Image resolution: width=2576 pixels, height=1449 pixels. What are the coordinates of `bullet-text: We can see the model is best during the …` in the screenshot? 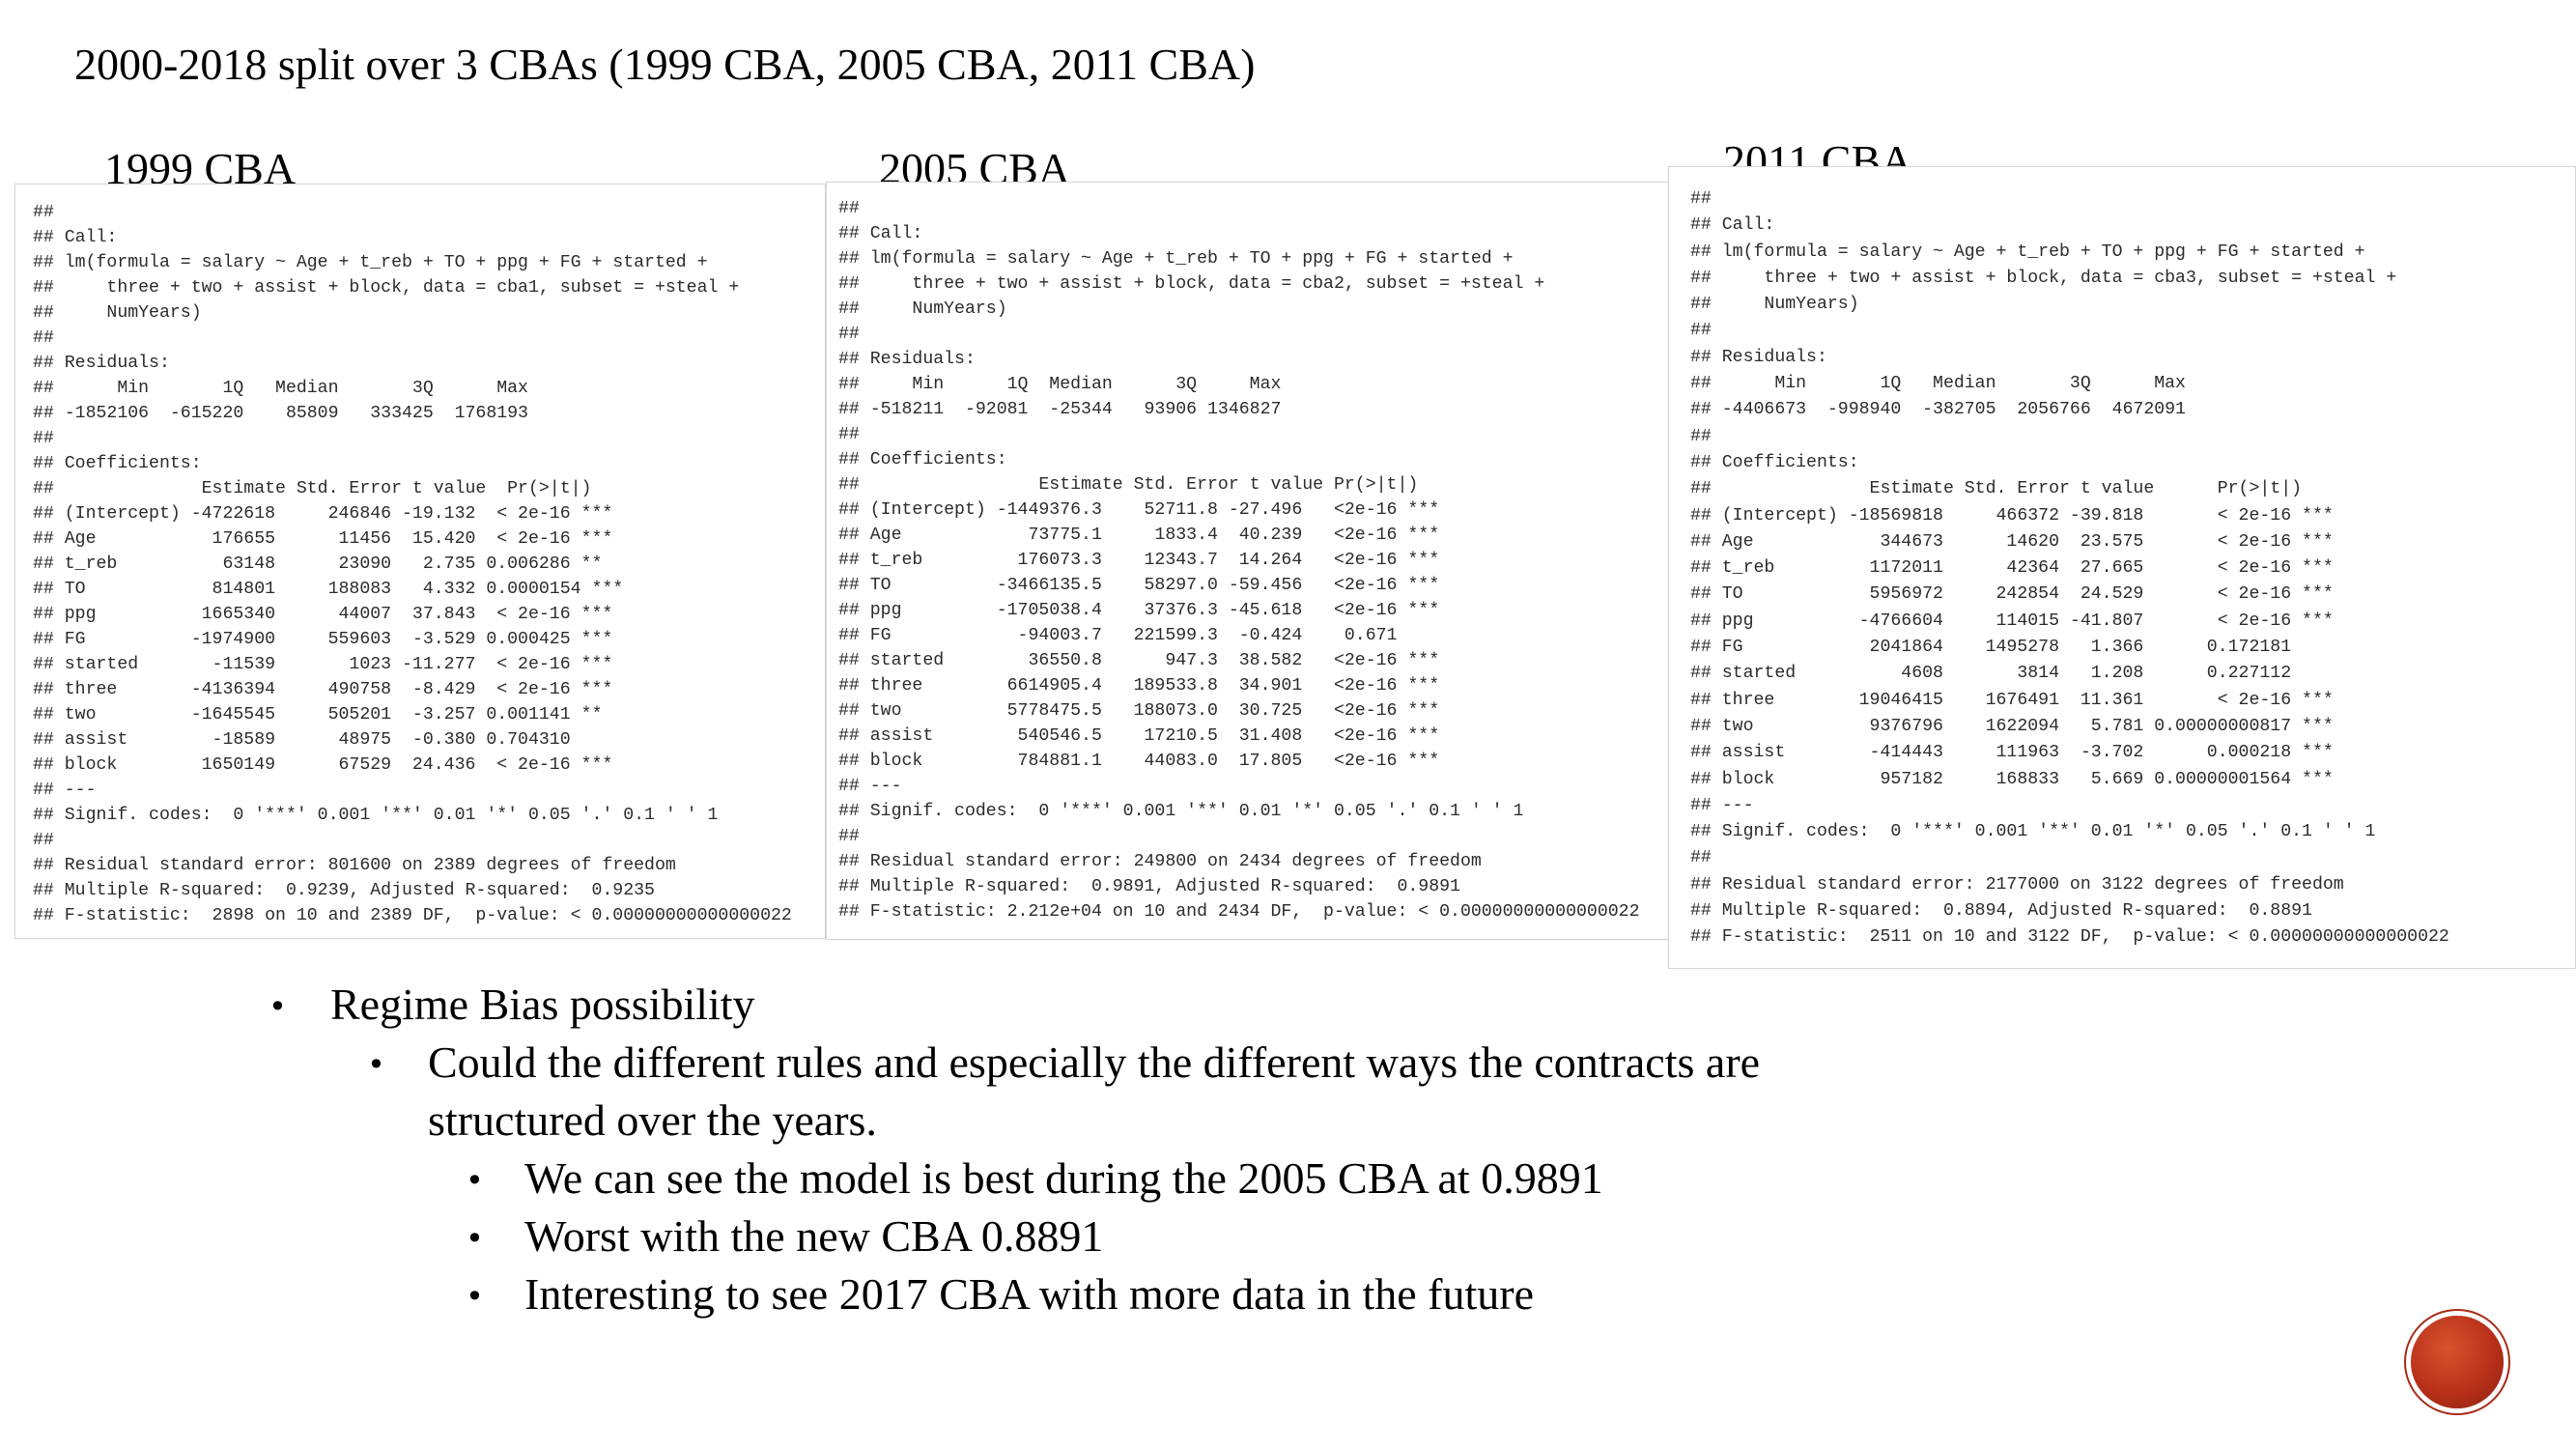 It's located at (1063, 1178).